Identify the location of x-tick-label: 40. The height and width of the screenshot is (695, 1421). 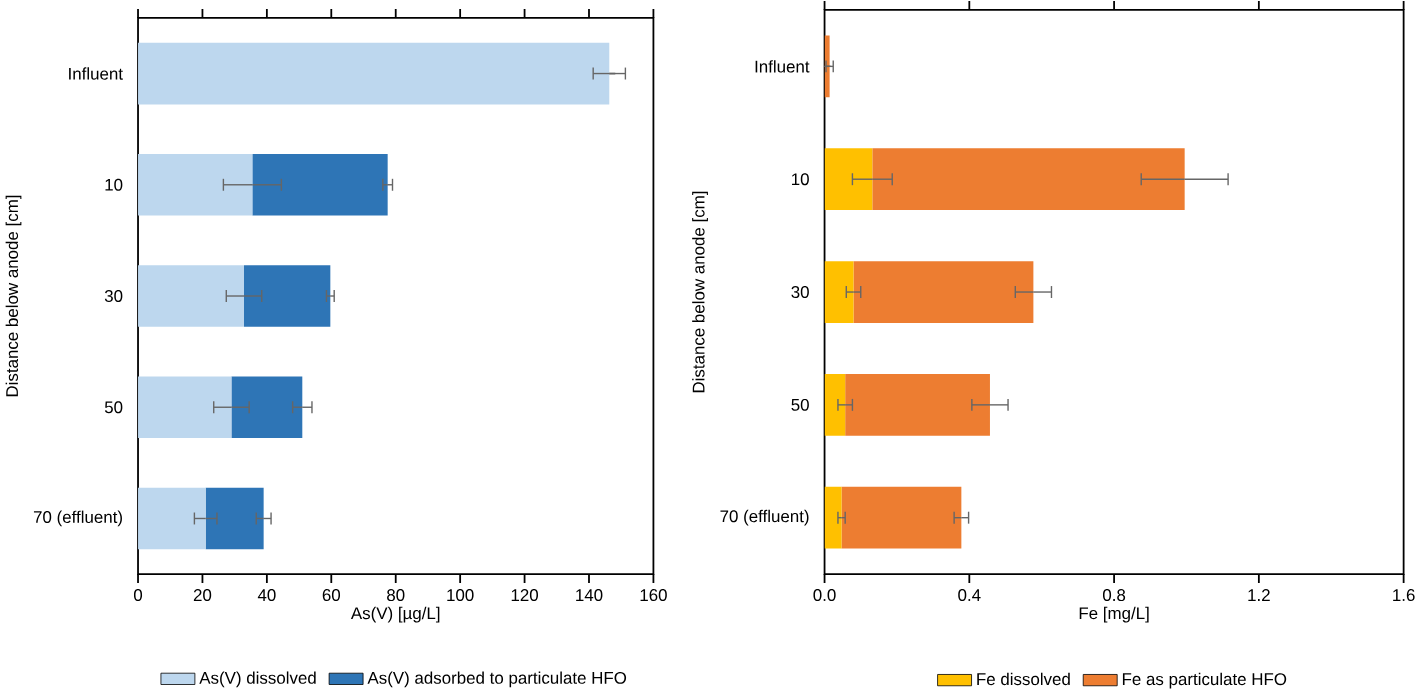
(266, 594).